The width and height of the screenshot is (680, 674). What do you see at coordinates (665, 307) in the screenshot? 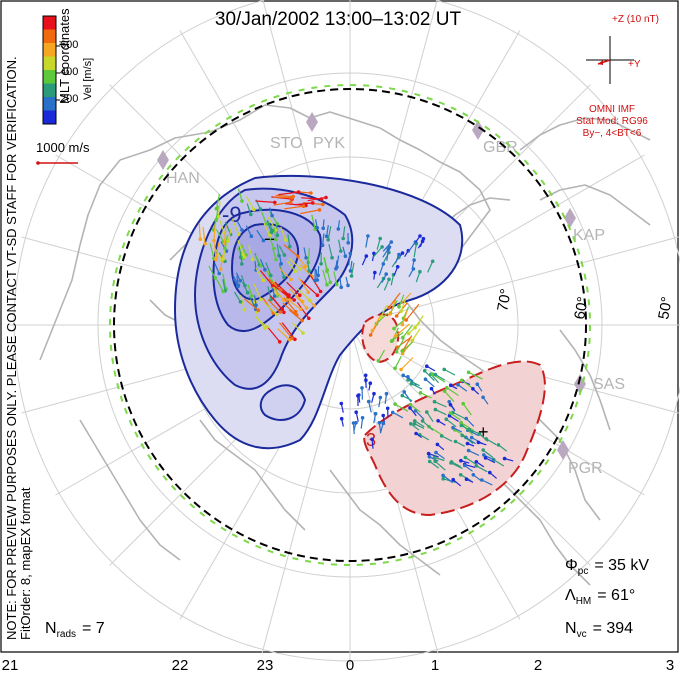
I see `latitude-label-50: 50°` at bounding box center [665, 307].